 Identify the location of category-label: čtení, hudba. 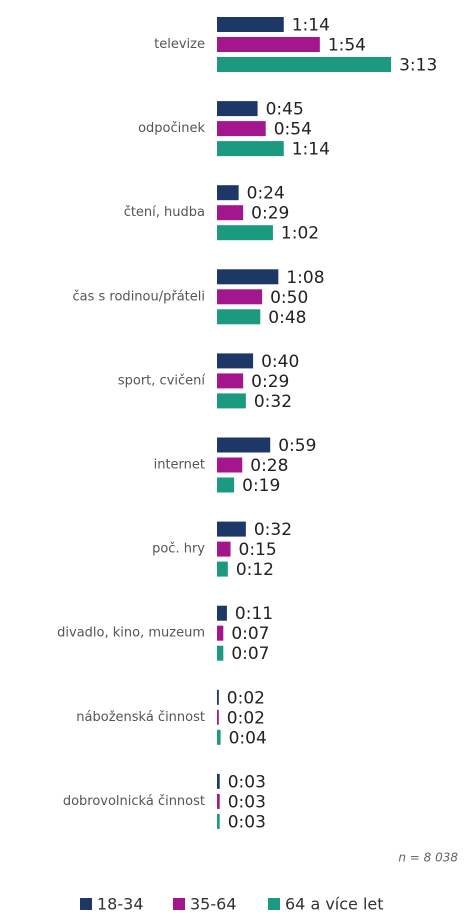
(164, 212).